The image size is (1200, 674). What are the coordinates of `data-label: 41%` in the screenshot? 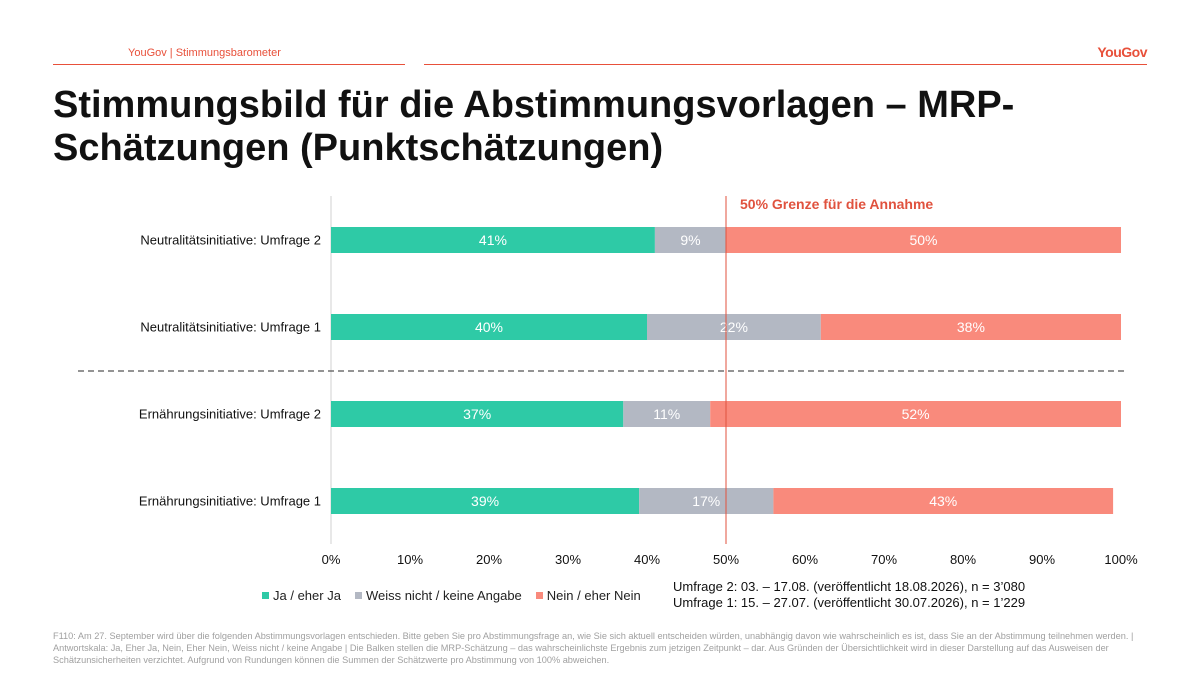 It's located at (493, 240).